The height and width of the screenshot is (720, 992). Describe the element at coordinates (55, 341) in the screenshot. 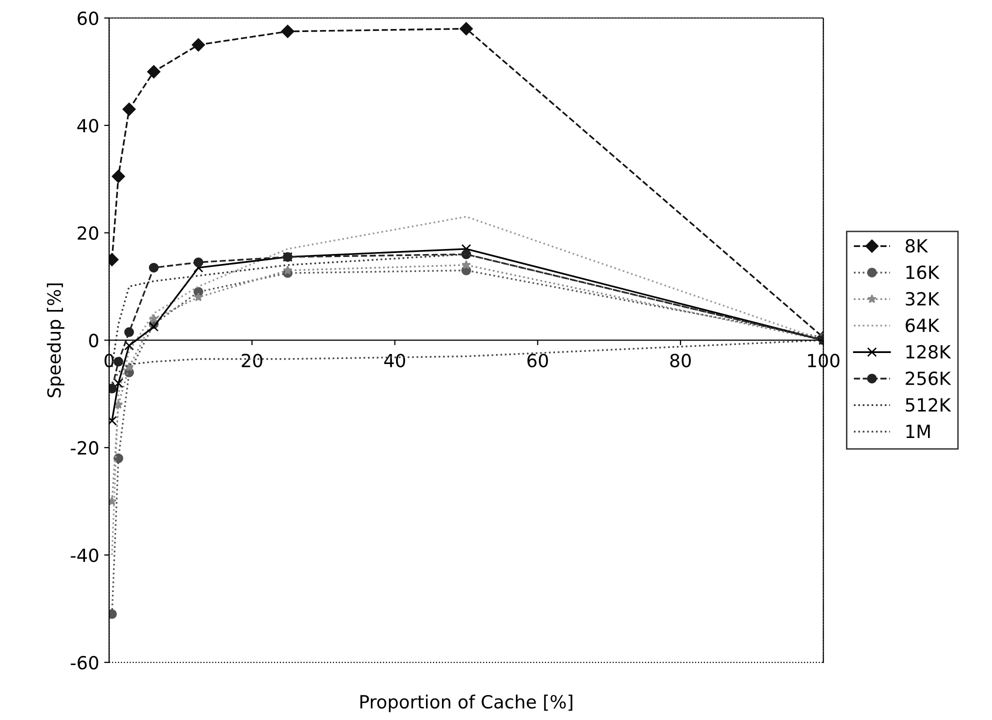

I see `y-axis-title: Speedup [%]` at that location.